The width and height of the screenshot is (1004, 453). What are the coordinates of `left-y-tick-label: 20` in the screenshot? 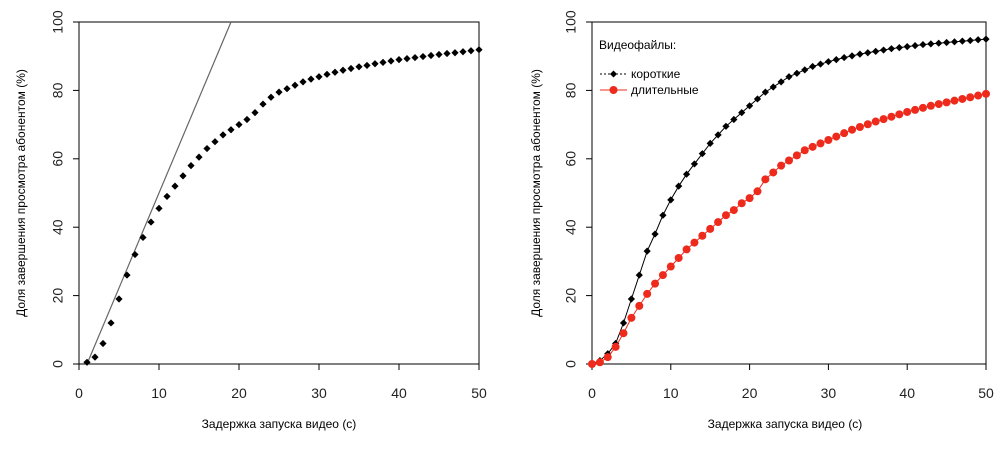 It's located at (58, 296).